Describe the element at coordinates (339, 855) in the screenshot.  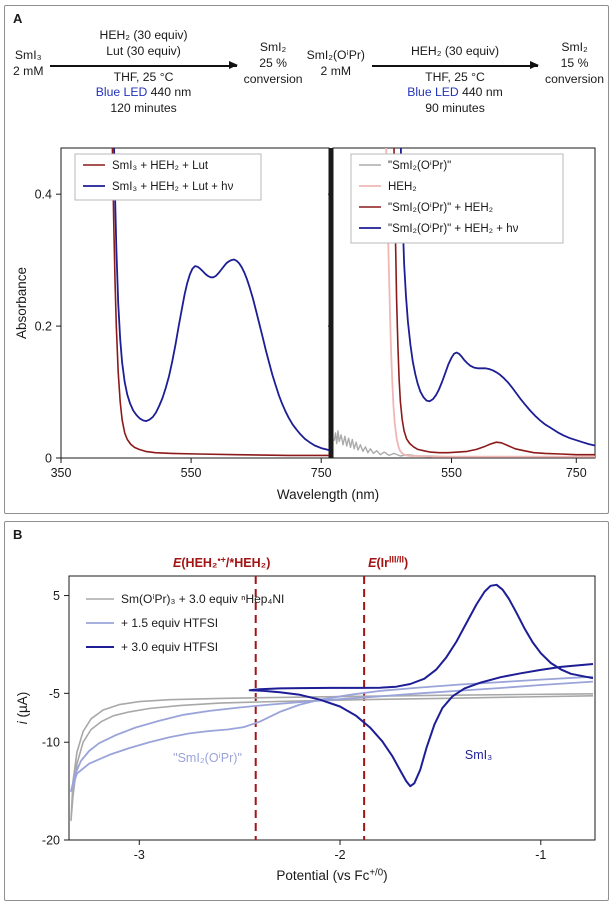
I see `x-tick-label: -2` at that location.